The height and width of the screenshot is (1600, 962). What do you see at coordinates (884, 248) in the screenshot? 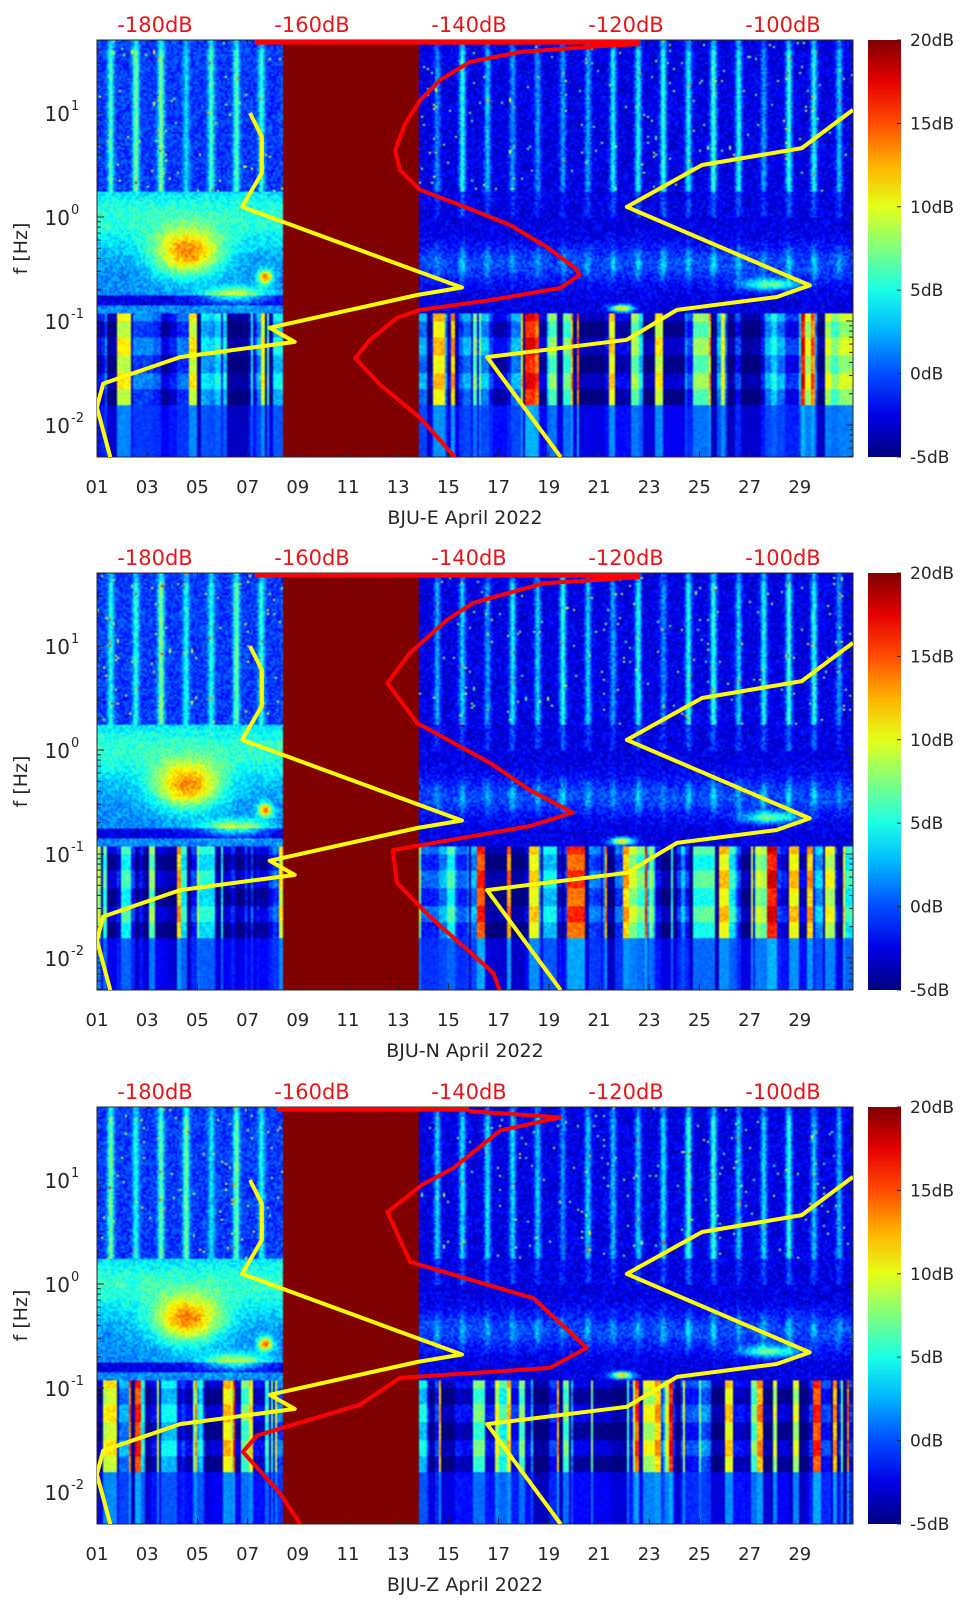
I see `colorbar` at bounding box center [884, 248].